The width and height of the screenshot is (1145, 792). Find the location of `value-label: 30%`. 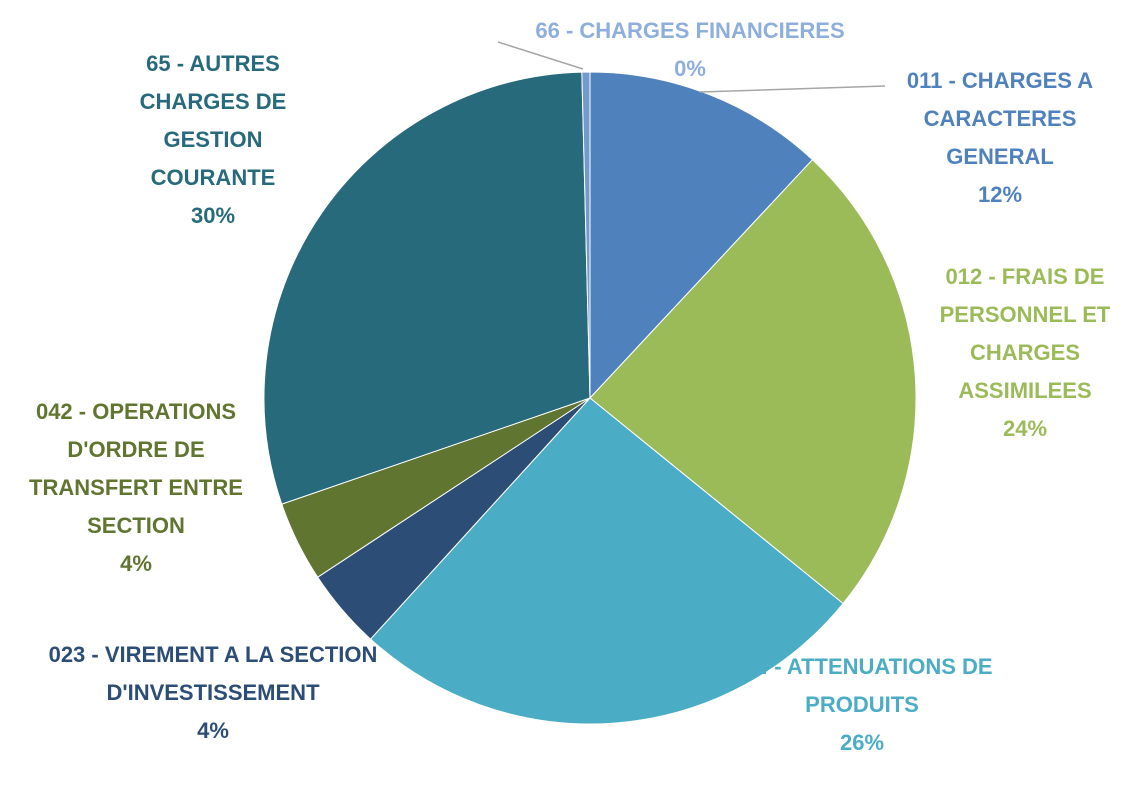

value-label: 30% is located at coordinates (213, 215).